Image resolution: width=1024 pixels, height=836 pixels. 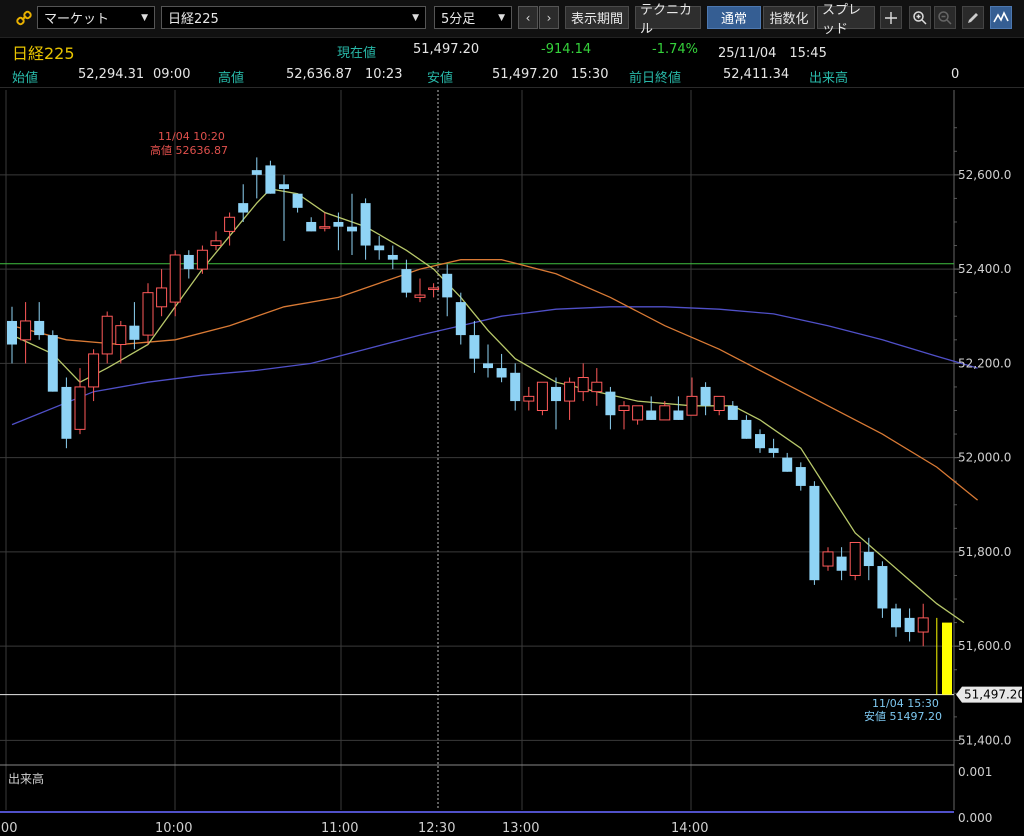 I want to click on prev-close-value: 52,411.34, so click(x=756, y=74).